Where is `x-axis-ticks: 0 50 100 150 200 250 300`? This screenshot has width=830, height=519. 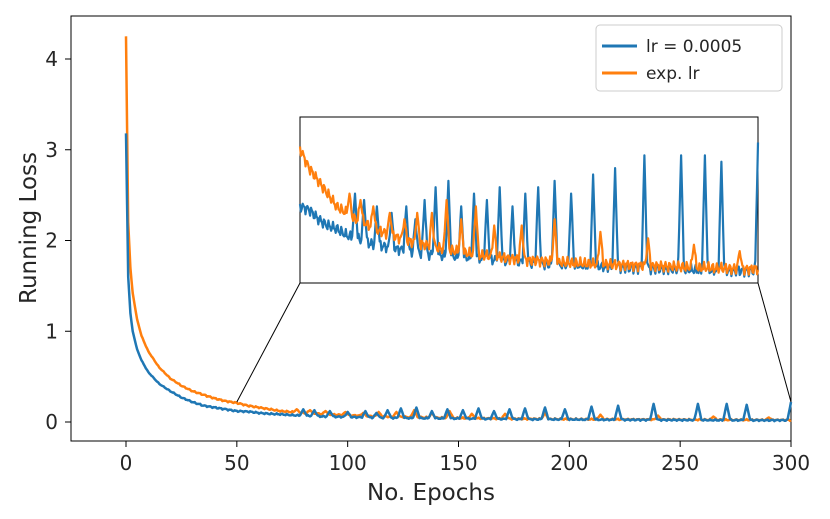 x-axis-ticks: 0 50 100 150 200 250 300 is located at coordinates (465, 458).